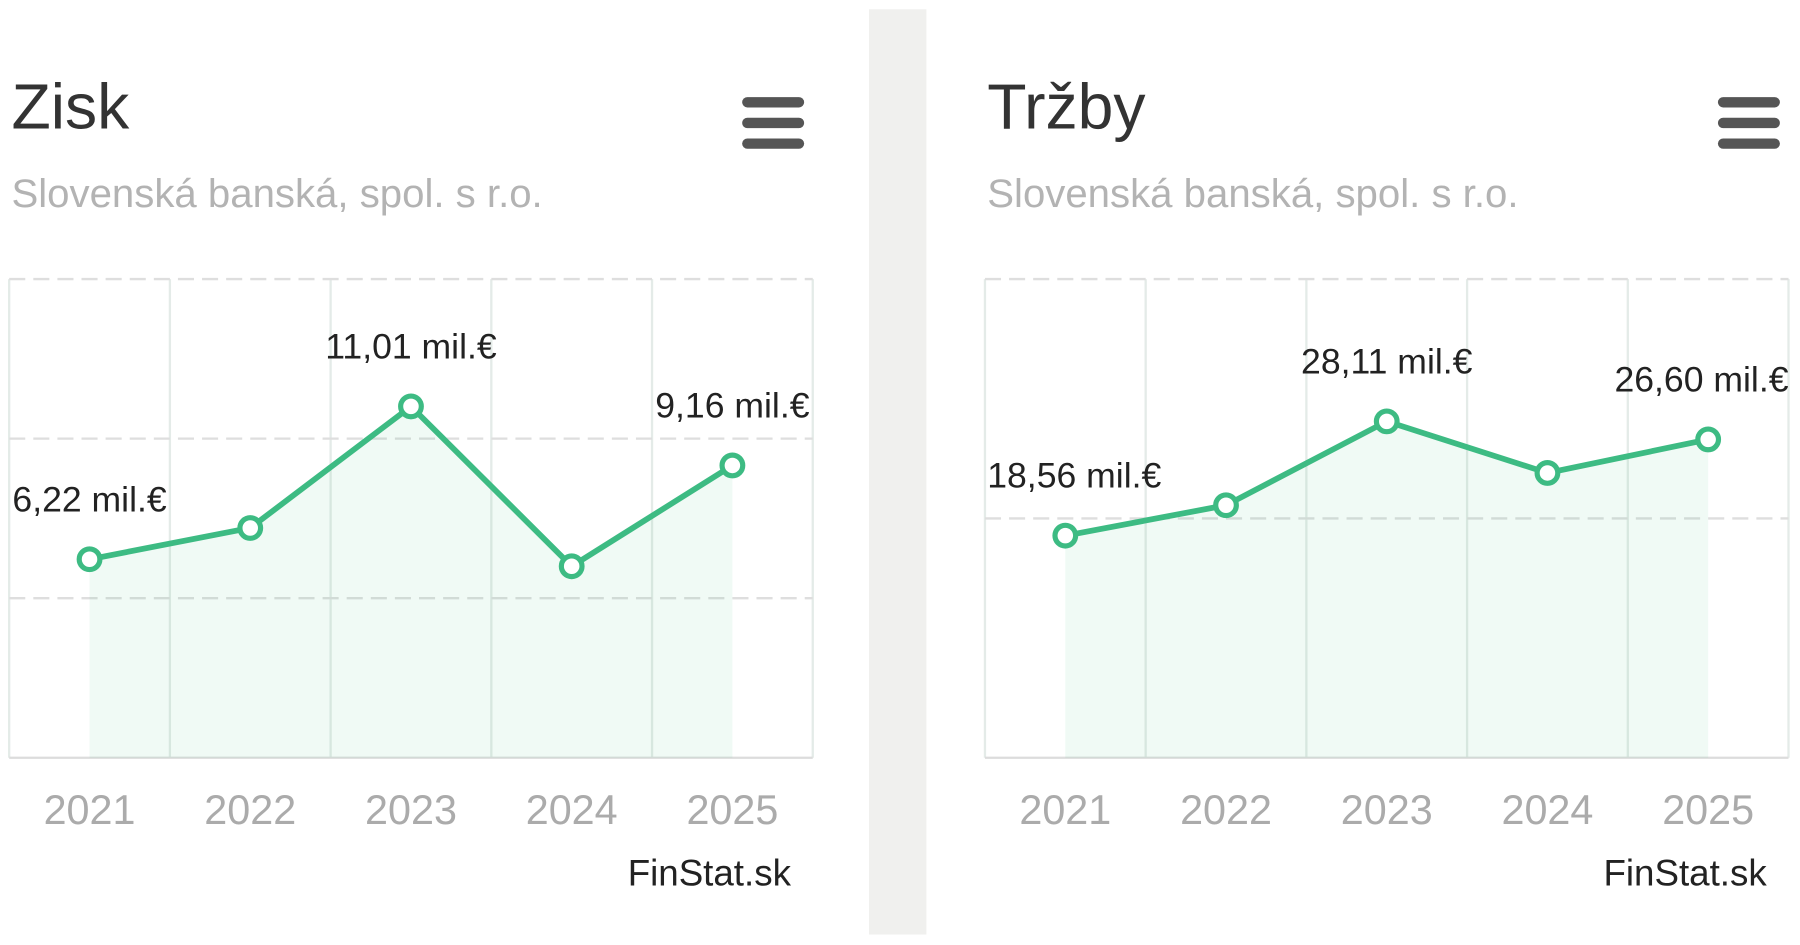  I want to click on separator, so click(898, 472).